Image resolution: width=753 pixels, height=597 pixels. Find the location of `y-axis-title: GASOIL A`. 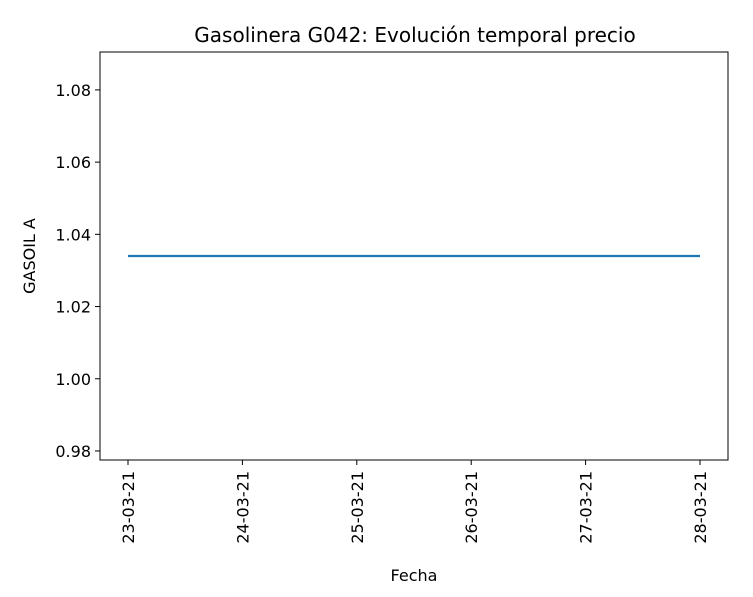

y-axis-title: GASOIL A is located at coordinates (29, 256).